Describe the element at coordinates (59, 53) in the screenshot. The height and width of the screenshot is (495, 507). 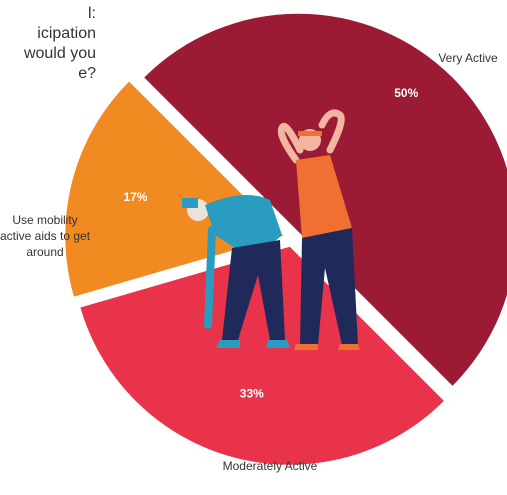
I see `title-line: would you` at that location.